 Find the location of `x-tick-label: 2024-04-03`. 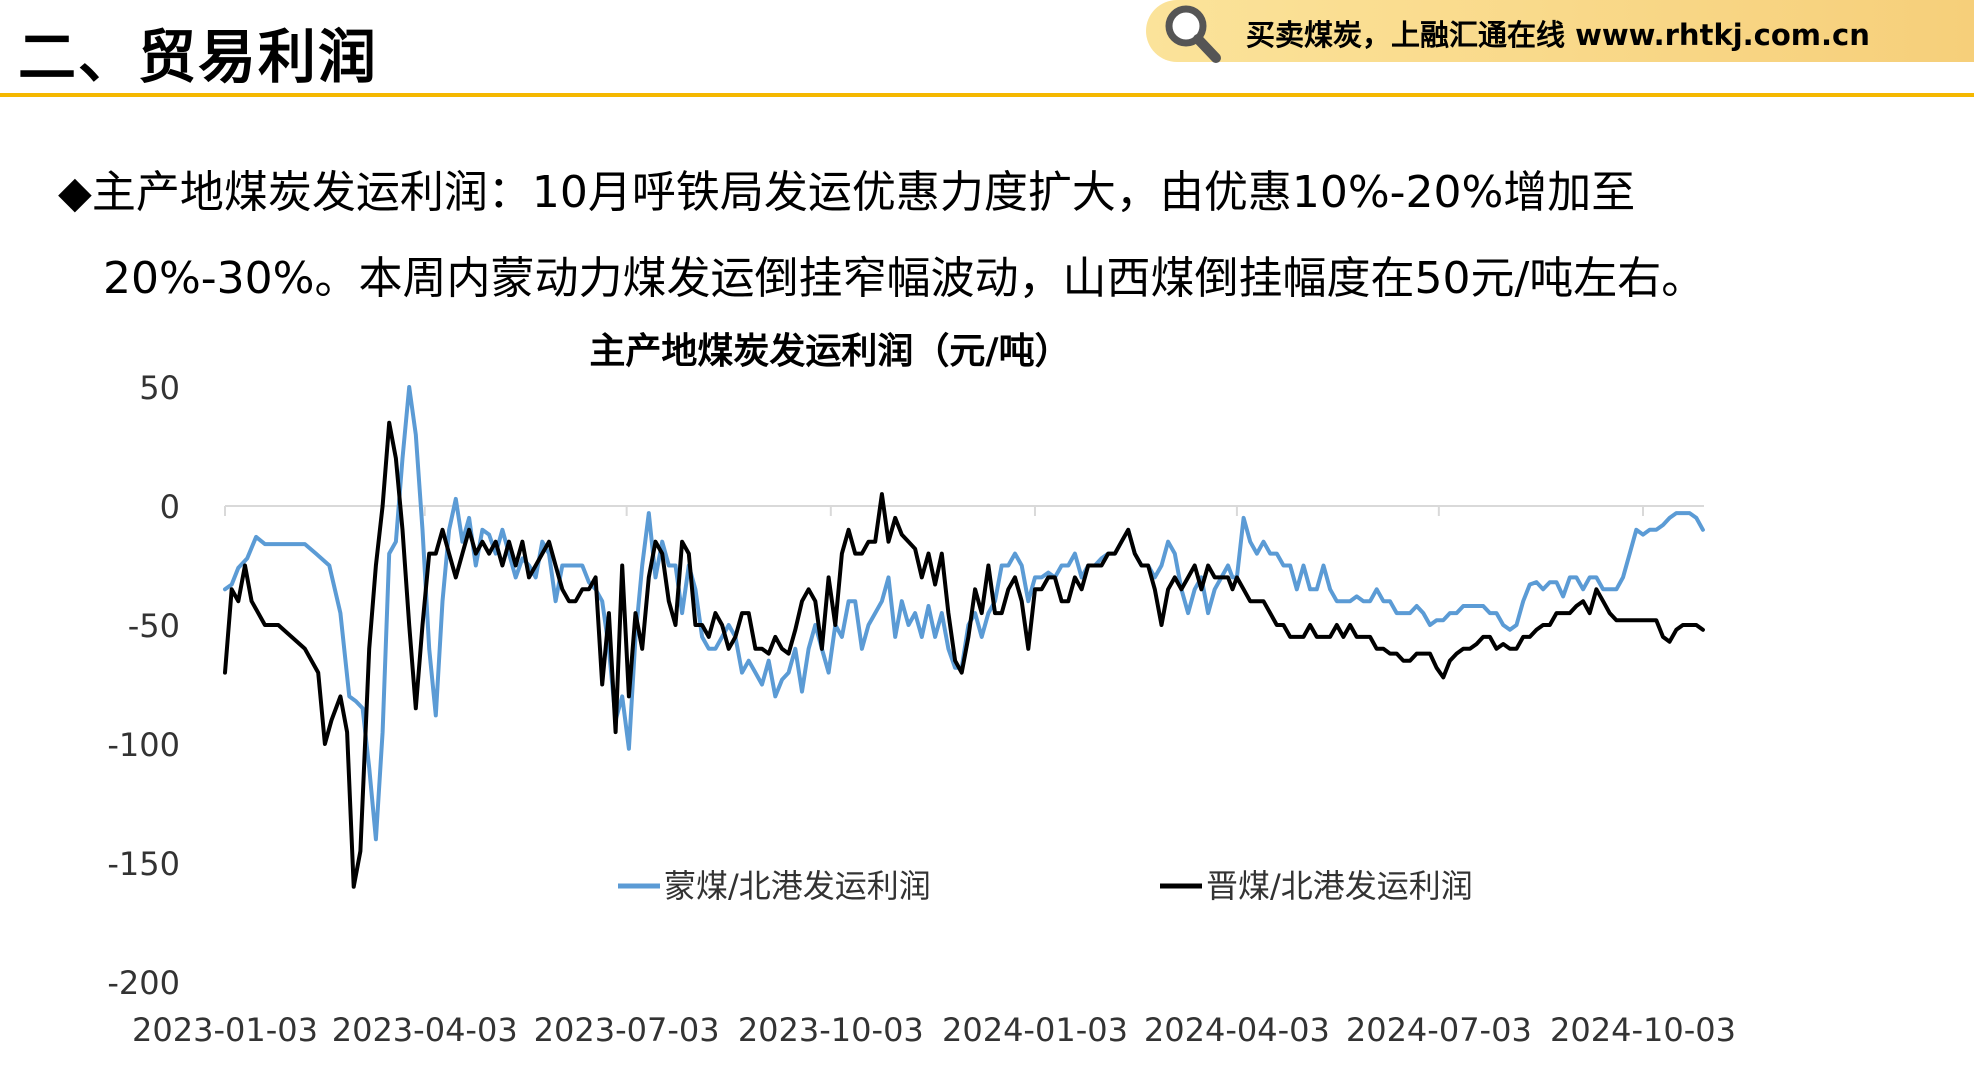

x-tick-label: 2024-04-03 is located at coordinates (1237, 1030).